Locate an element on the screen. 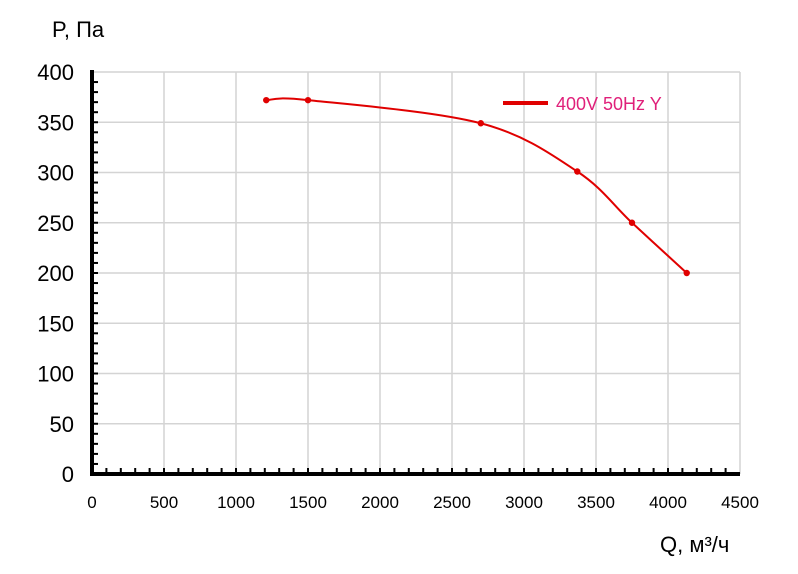 The height and width of the screenshot is (574, 798). y-tick-label: 300 is located at coordinates (55, 173).